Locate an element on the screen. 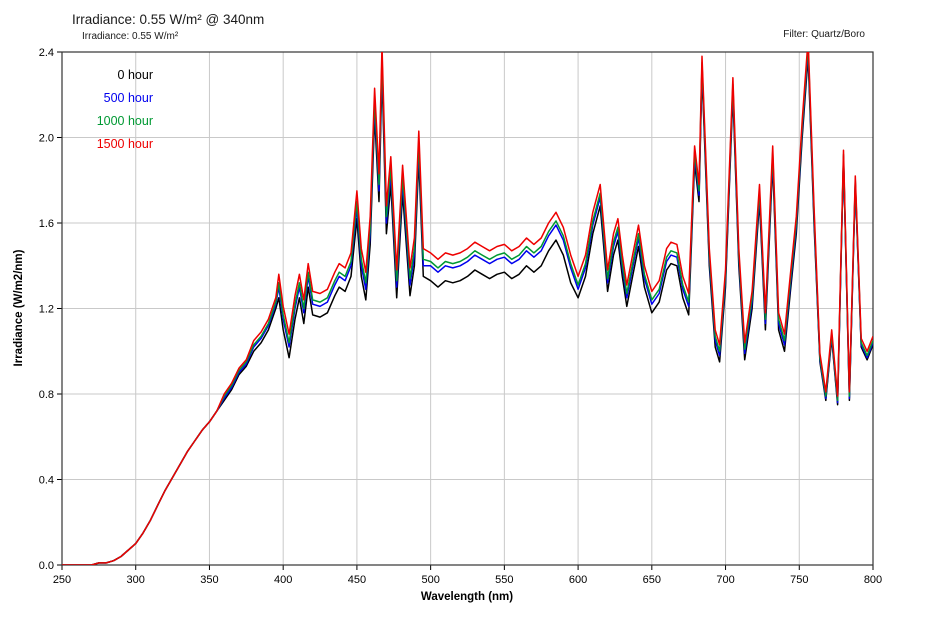 The image size is (929, 617). y-tick-label-2.0: 2.0 is located at coordinates (46, 139).